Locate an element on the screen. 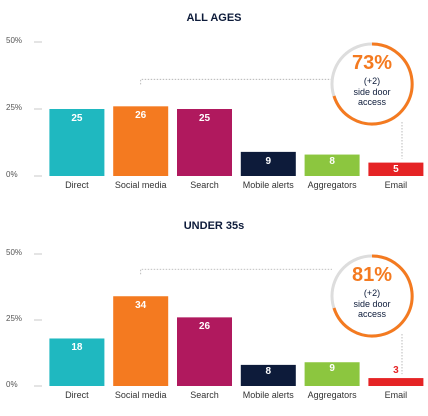  value-label: 5 is located at coordinates (396, 169).